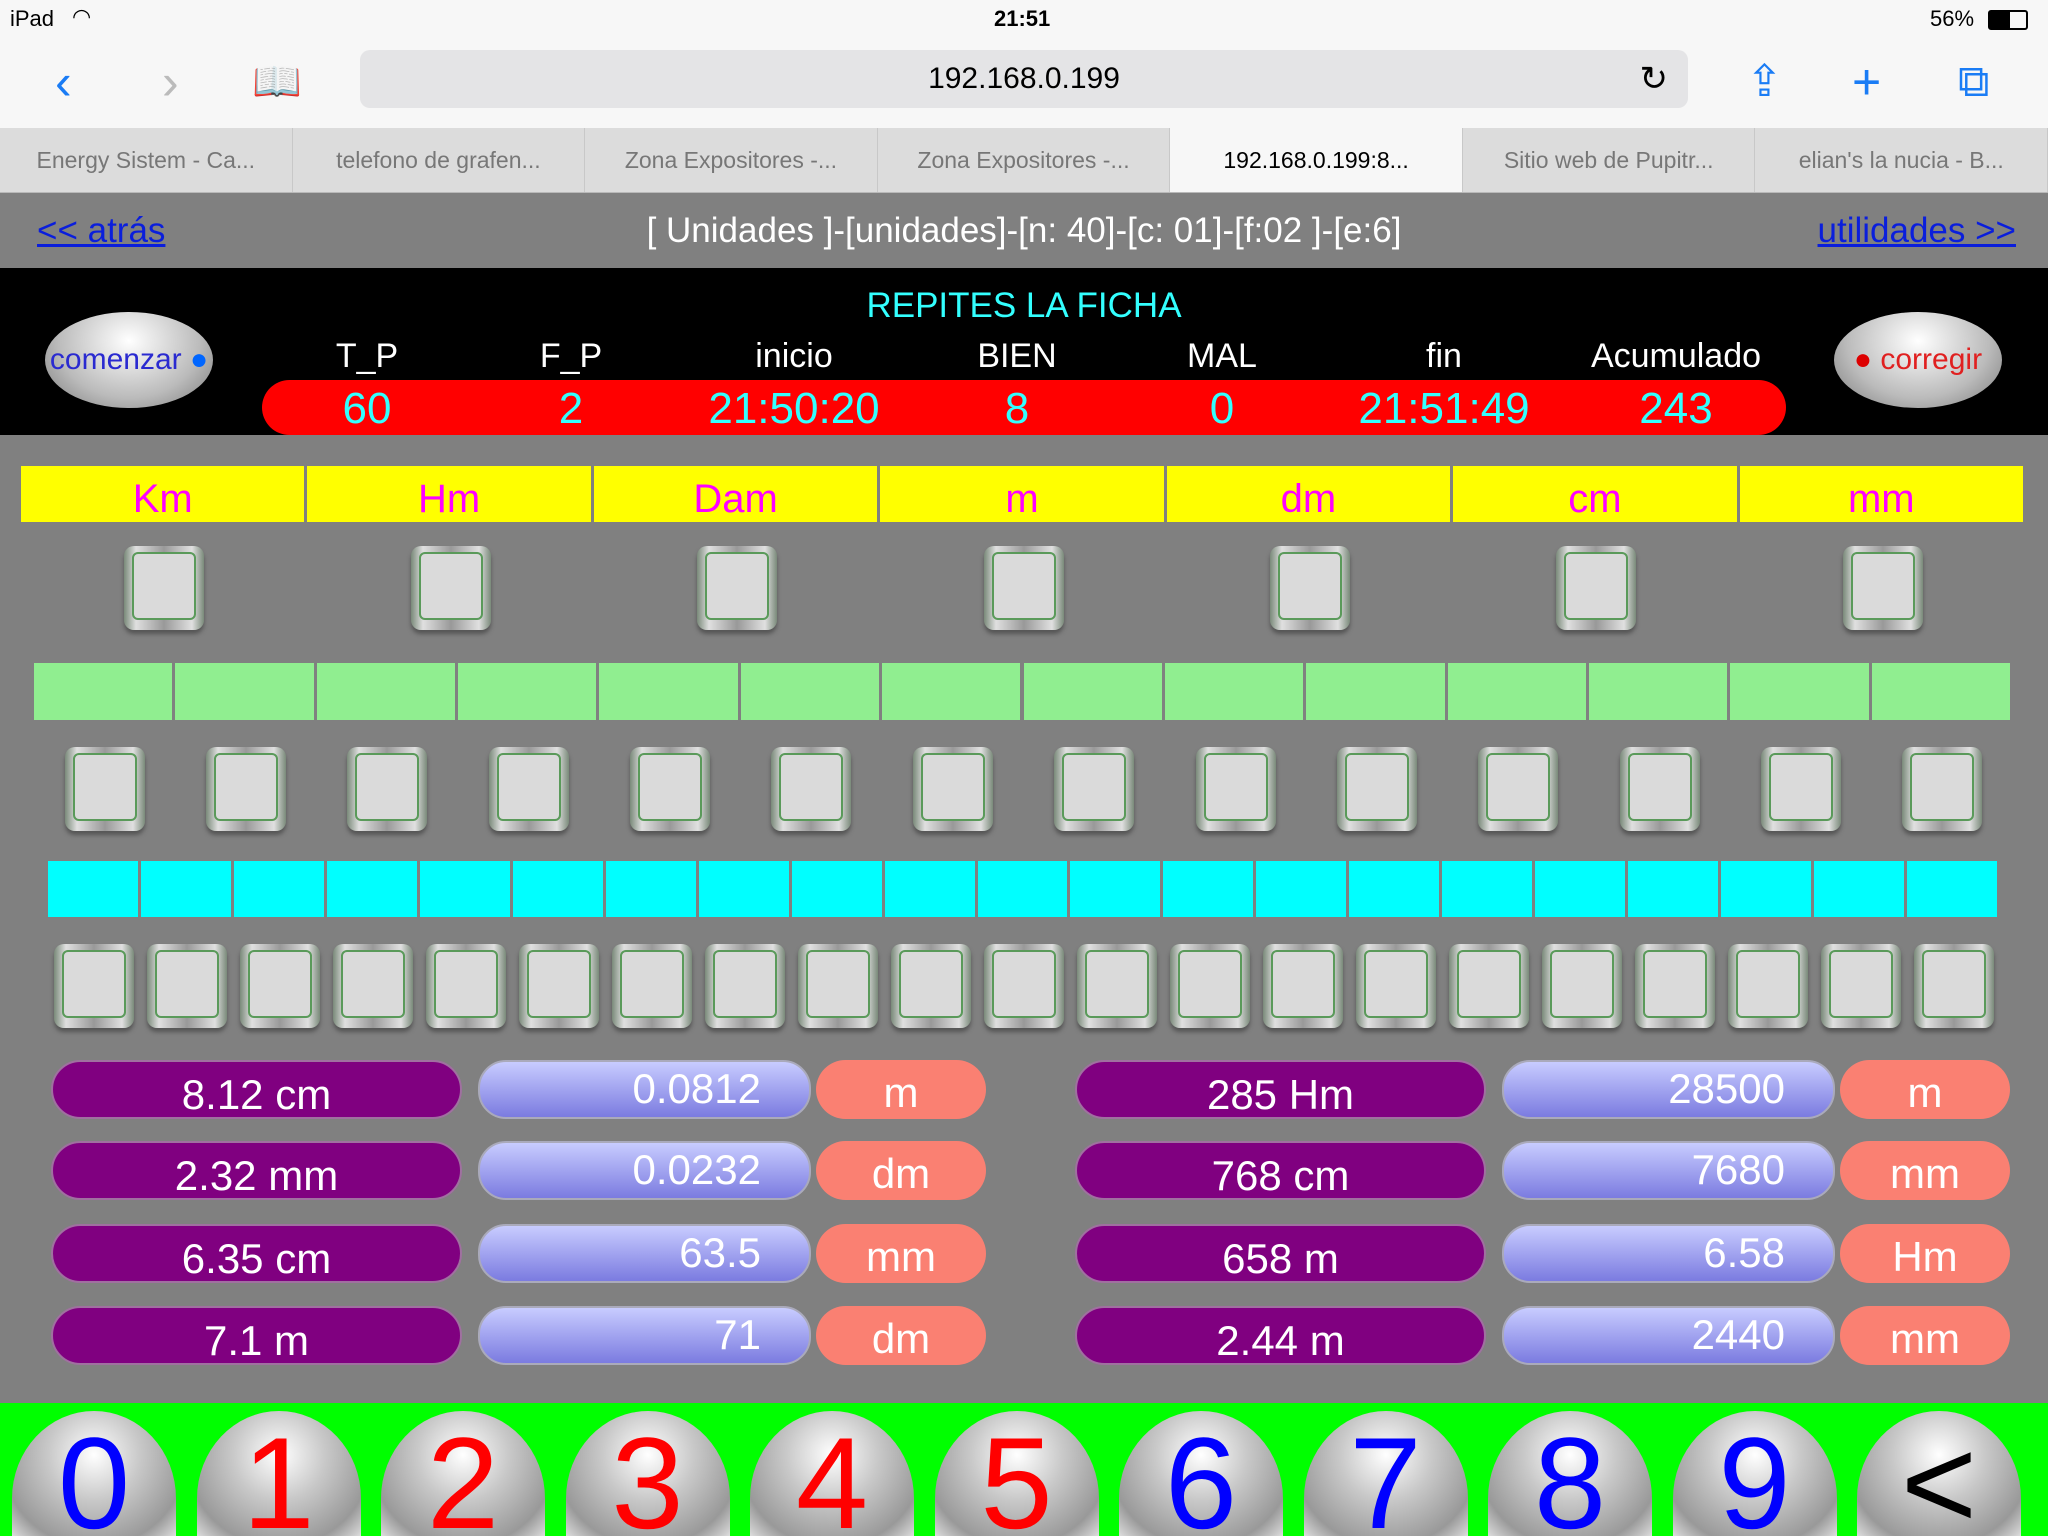 This screenshot has width=2048, height=1536. I want to click on keypad-key: 0, so click(94, 1473).